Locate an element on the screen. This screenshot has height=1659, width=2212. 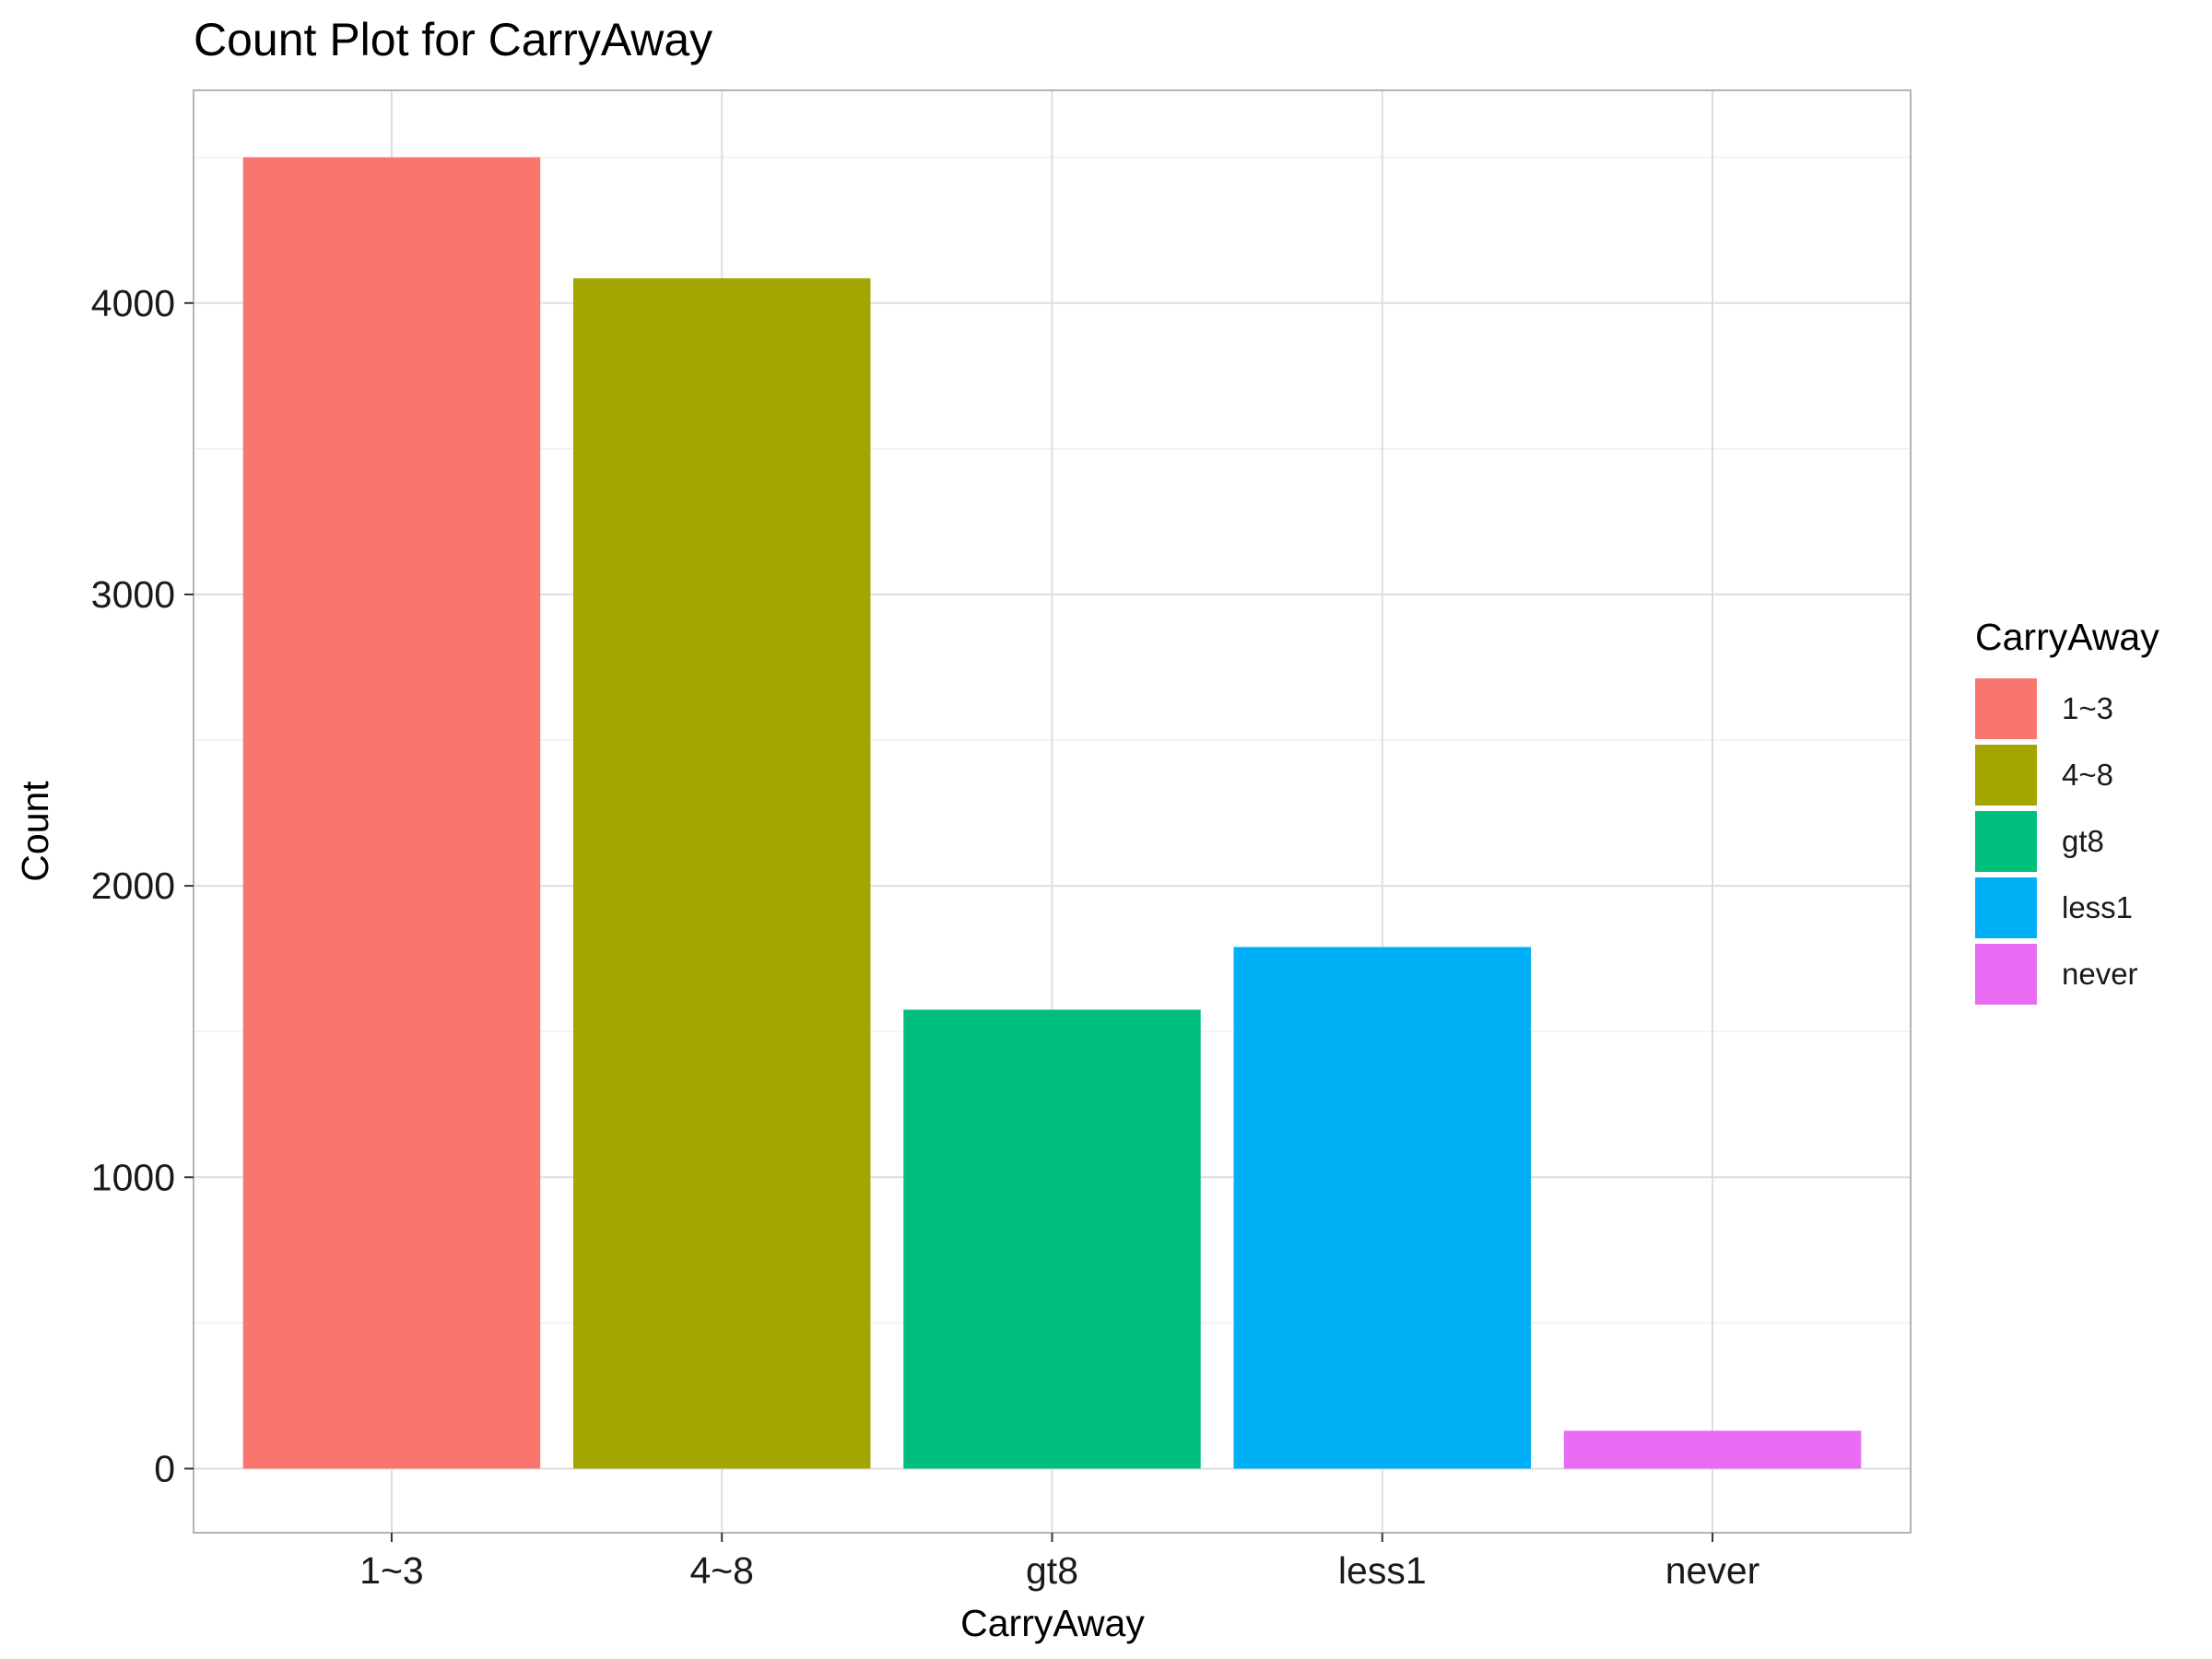
bar-gt8 is located at coordinates (1052, 1239).